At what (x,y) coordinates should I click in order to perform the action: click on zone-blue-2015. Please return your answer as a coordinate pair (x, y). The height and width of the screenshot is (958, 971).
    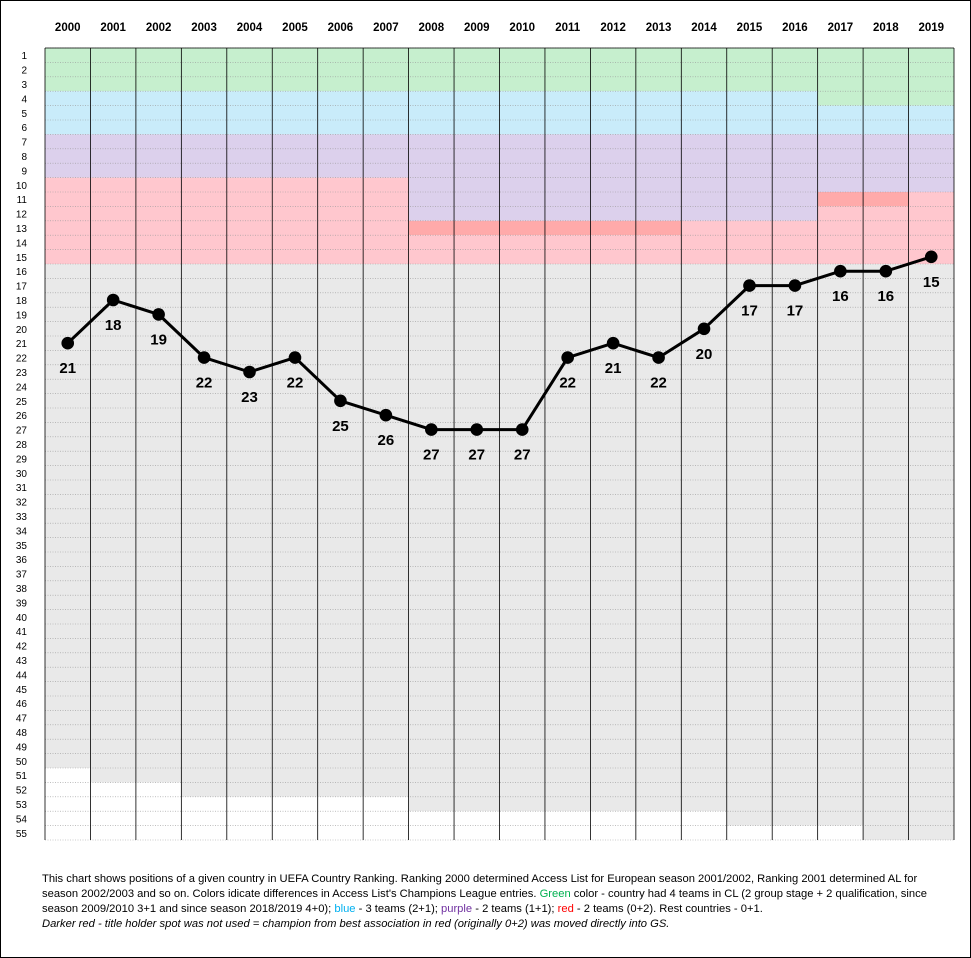
    Looking at the image, I should click on (749, 113).